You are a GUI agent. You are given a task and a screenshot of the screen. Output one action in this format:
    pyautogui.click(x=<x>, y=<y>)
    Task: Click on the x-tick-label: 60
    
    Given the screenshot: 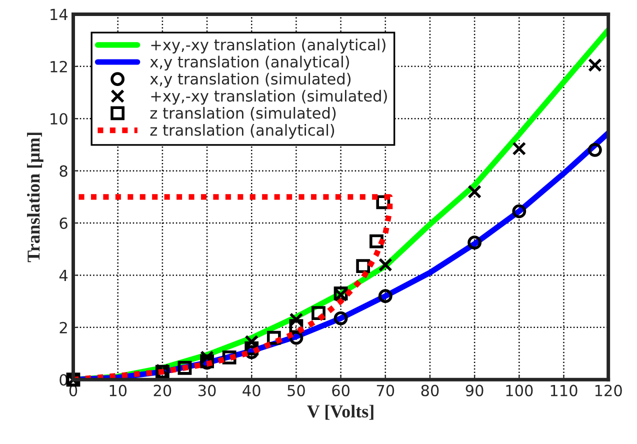 What is the action you would take?
    pyautogui.click(x=341, y=390)
    